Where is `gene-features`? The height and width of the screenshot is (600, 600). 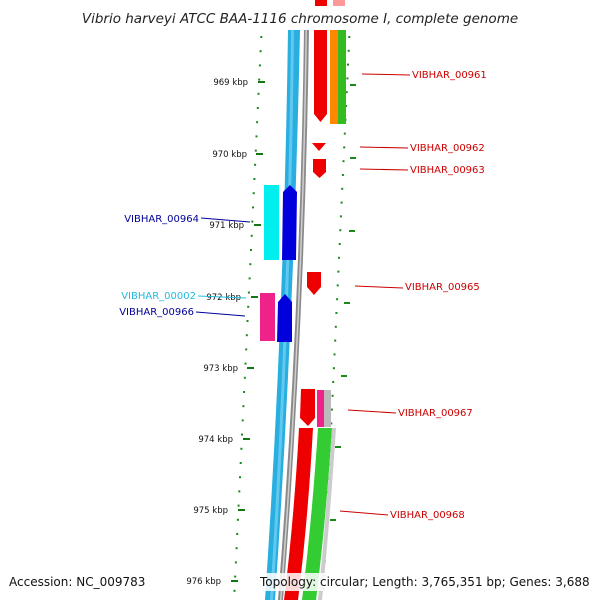
gene-features is located at coordinates (303, 300).